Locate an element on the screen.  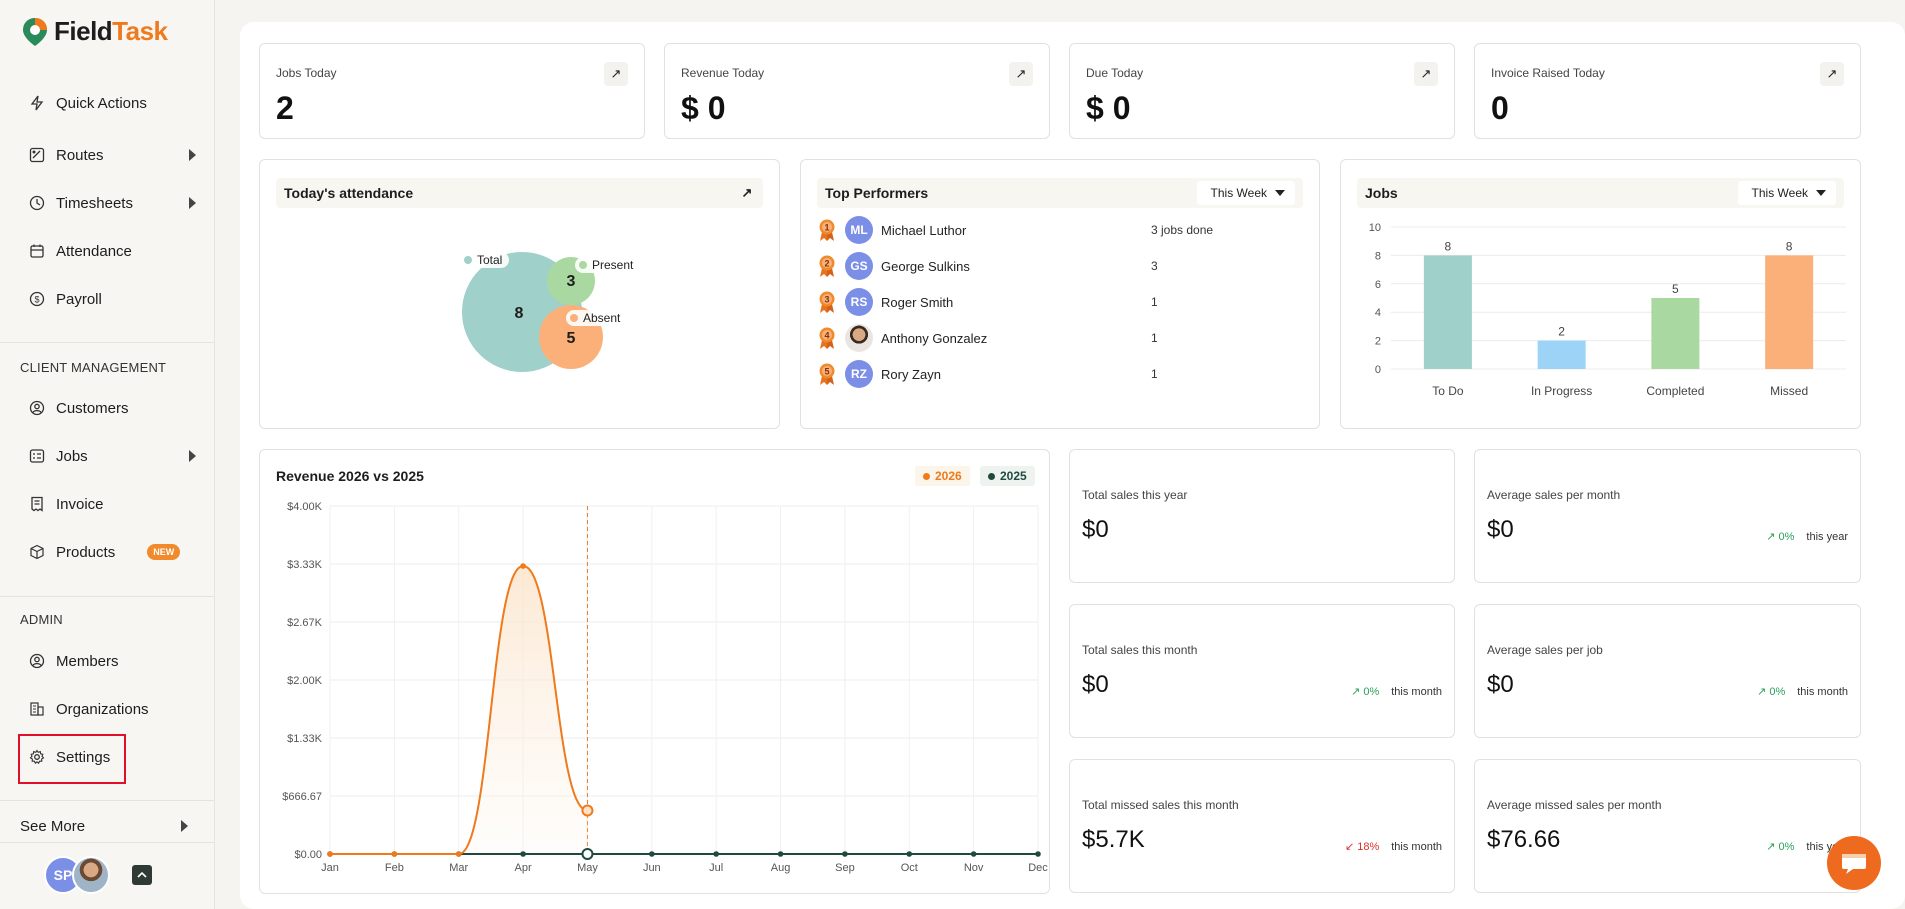
point-2025 is located at coordinates (909, 854).